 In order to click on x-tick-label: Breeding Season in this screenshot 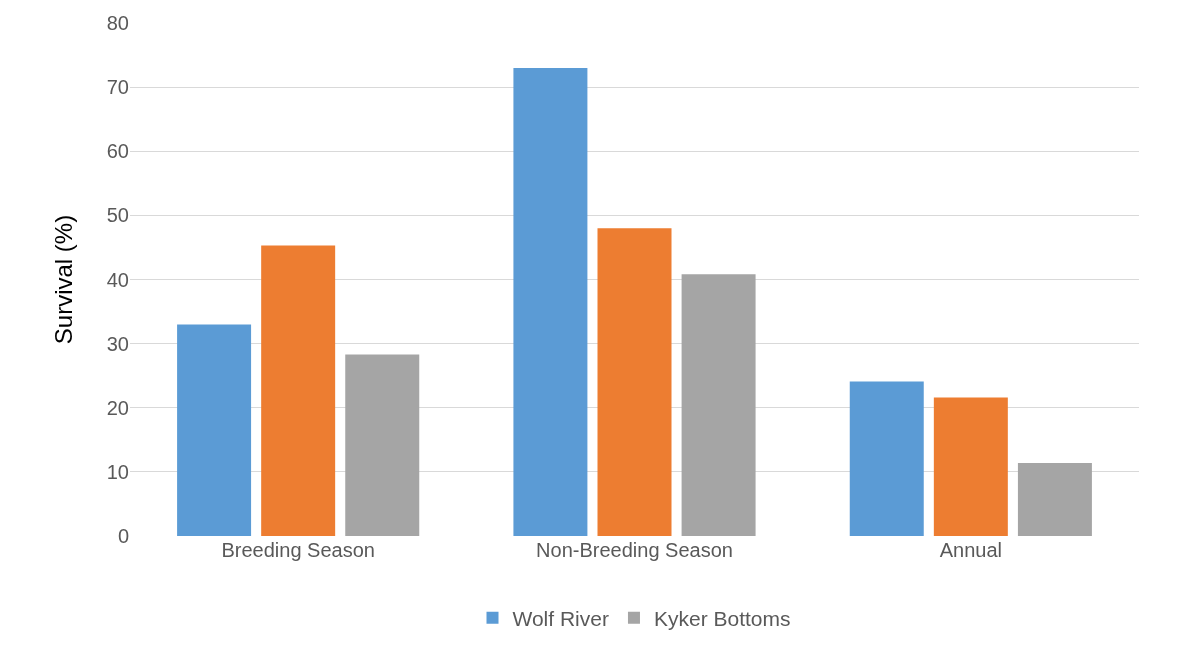, I will do `click(298, 550)`.